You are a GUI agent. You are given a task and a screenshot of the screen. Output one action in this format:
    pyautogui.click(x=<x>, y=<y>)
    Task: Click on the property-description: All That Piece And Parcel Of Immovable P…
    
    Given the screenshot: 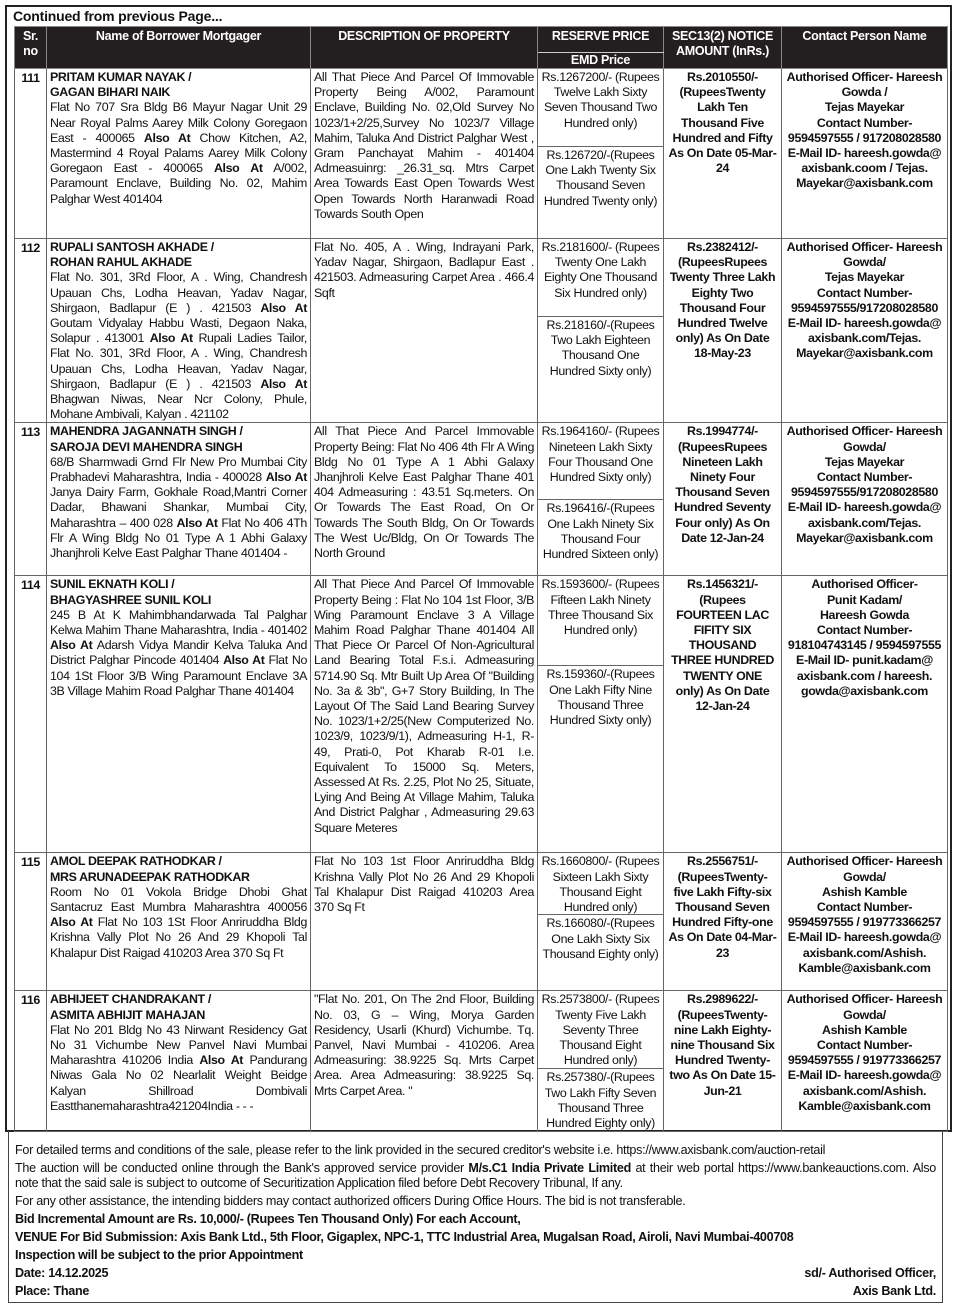 What is the action you would take?
    pyautogui.click(x=424, y=714)
    